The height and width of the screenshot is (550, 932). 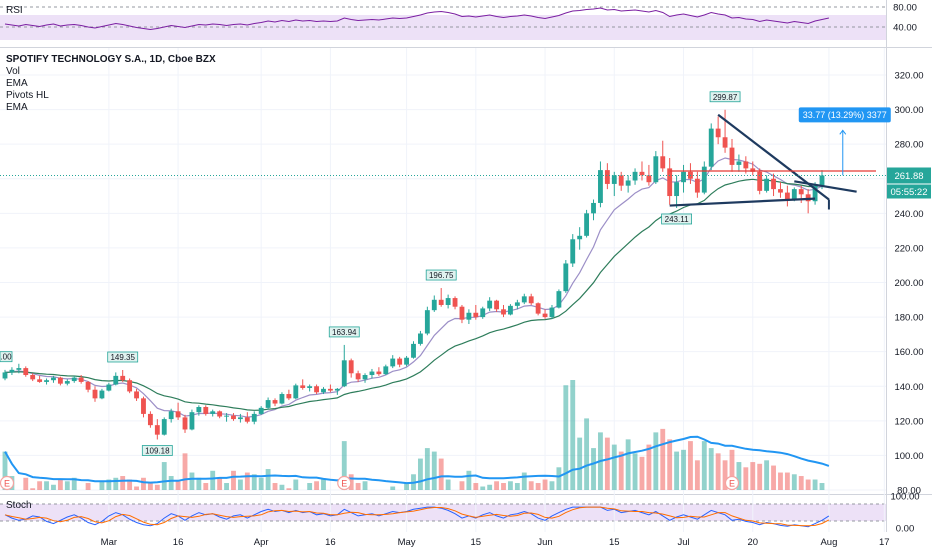 I want to click on time-tick-label: Jun, so click(x=544, y=542).